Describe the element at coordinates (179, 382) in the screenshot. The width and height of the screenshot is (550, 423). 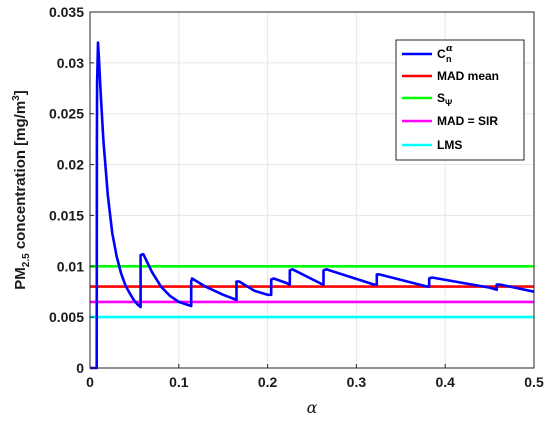
I see `x-tick-label: 0.1` at that location.